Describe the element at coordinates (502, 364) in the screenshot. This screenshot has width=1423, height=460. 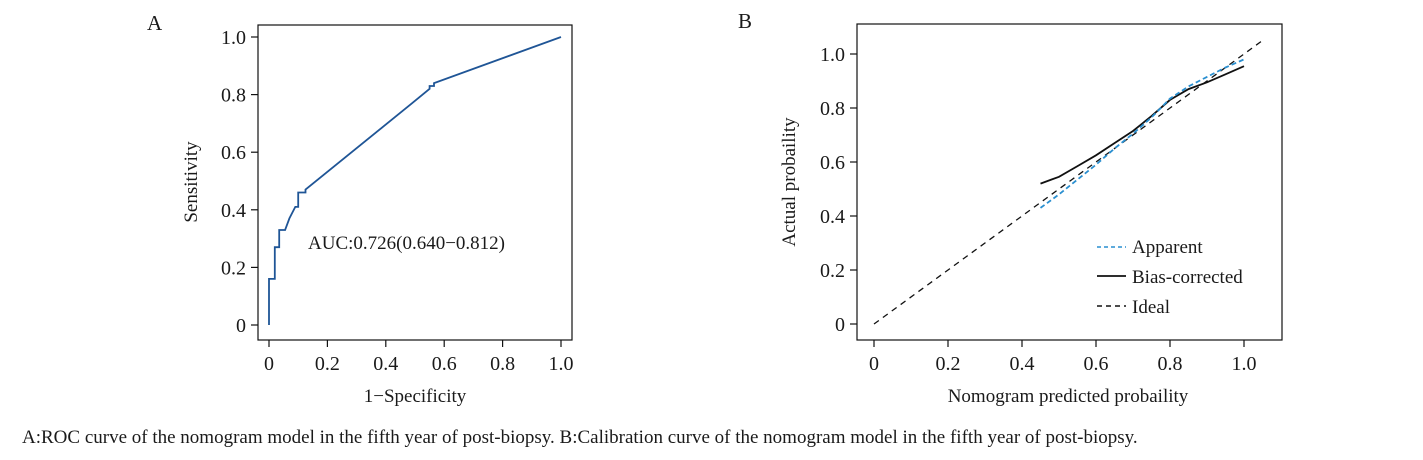
I see `panel-a-x-tick-label: 0.8` at that location.